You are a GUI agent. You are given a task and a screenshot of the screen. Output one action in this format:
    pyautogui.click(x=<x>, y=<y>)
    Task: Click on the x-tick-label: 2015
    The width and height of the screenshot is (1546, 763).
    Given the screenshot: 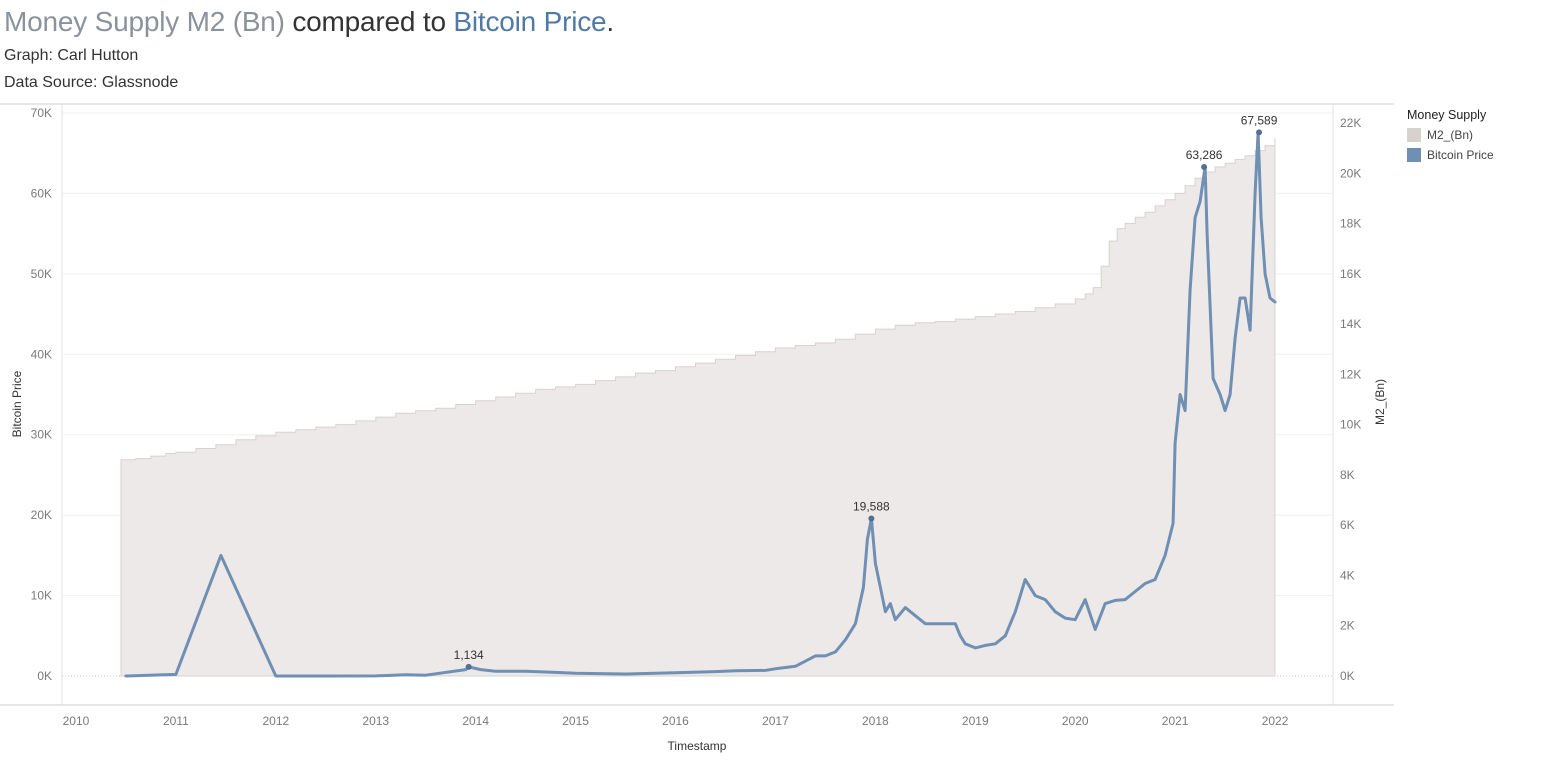 What is the action you would take?
    pyautogui.click(x=575, y=721)
    